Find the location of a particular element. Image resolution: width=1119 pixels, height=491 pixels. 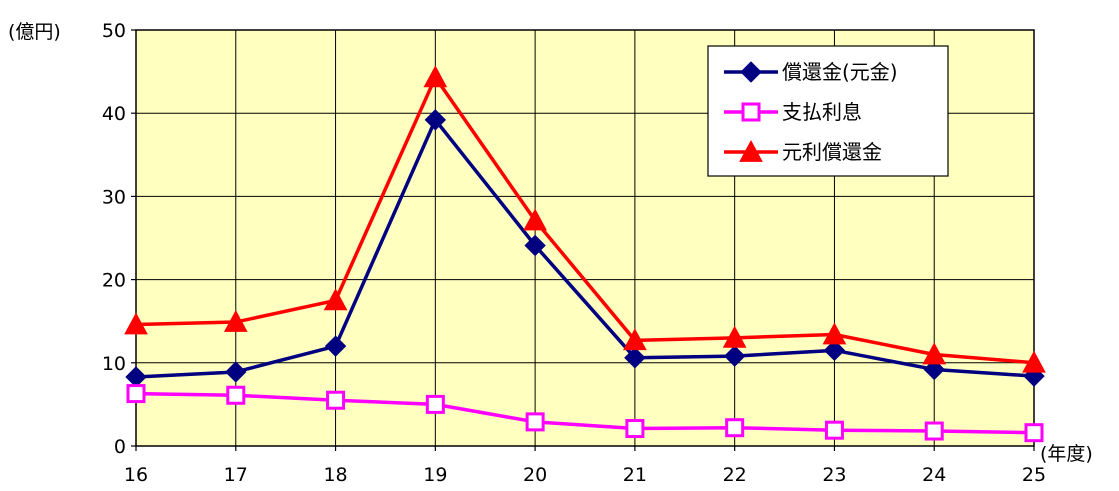

y-axis: 0 10 20 30 40 50 is located at coordinates (119, 239).